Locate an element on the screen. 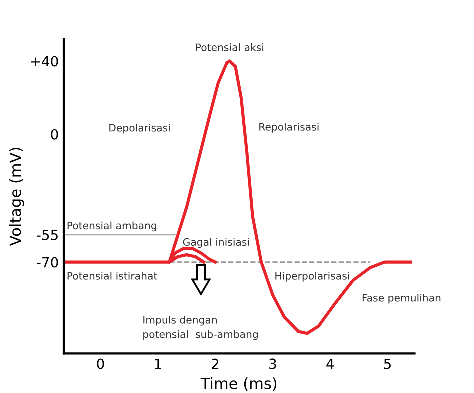 The height and width of the screenshot is (393, 474). x-tick-label: 4 is located at coordinates (330, 364).